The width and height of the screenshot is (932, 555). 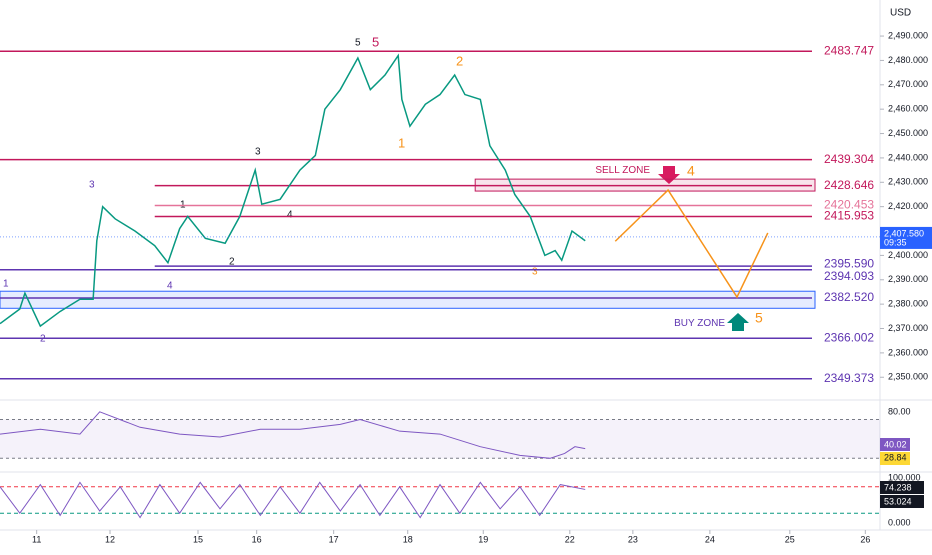 I want to click on x-tick-label: 24, so click(x=710, y=539).